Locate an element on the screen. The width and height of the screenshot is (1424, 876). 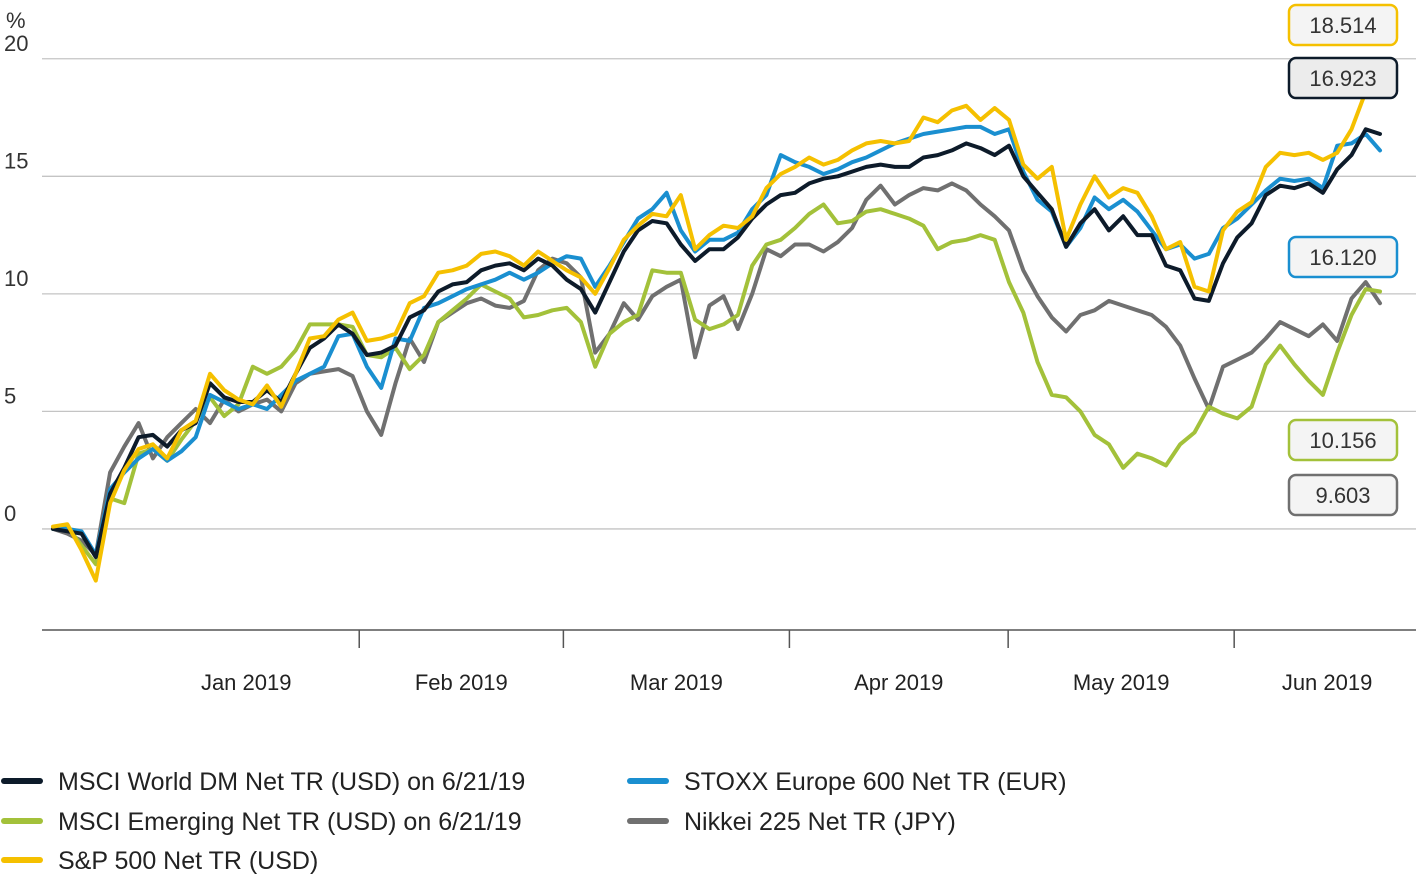
y-axis: % 0 5 10 15 20 is located at coordinates (16, 267).